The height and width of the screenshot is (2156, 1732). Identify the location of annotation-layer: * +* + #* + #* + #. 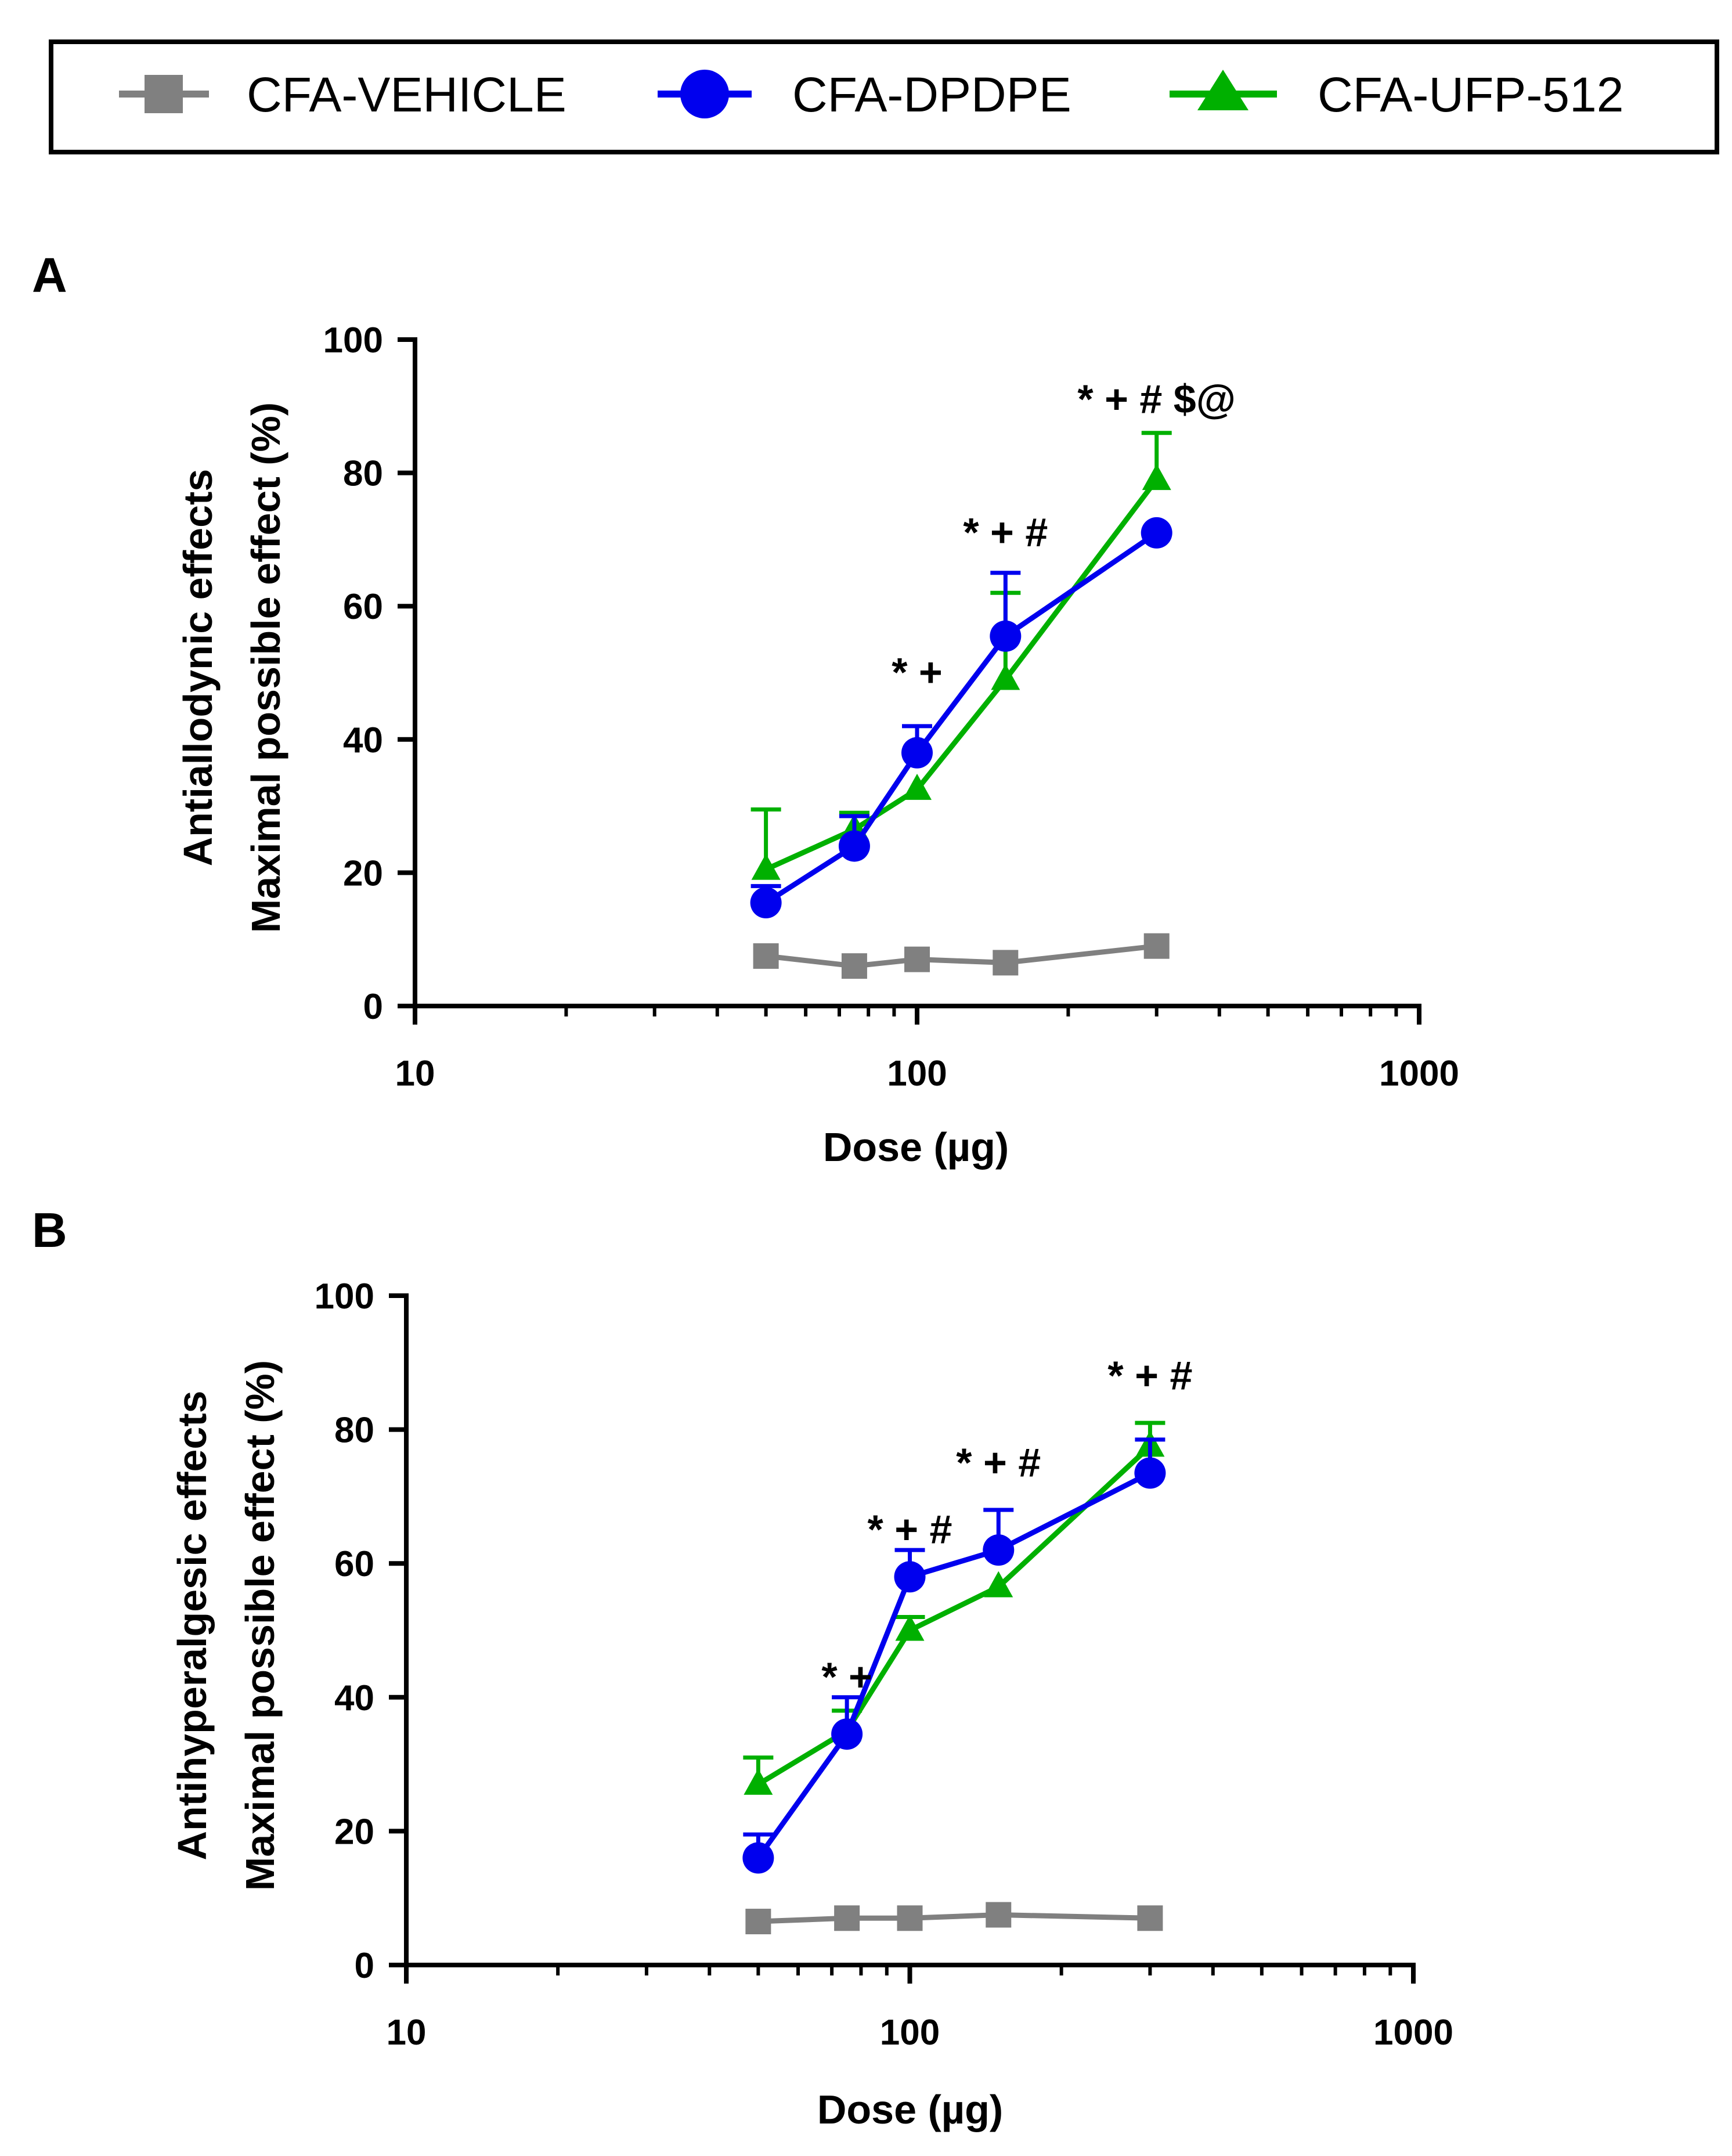
(1007, 1526).